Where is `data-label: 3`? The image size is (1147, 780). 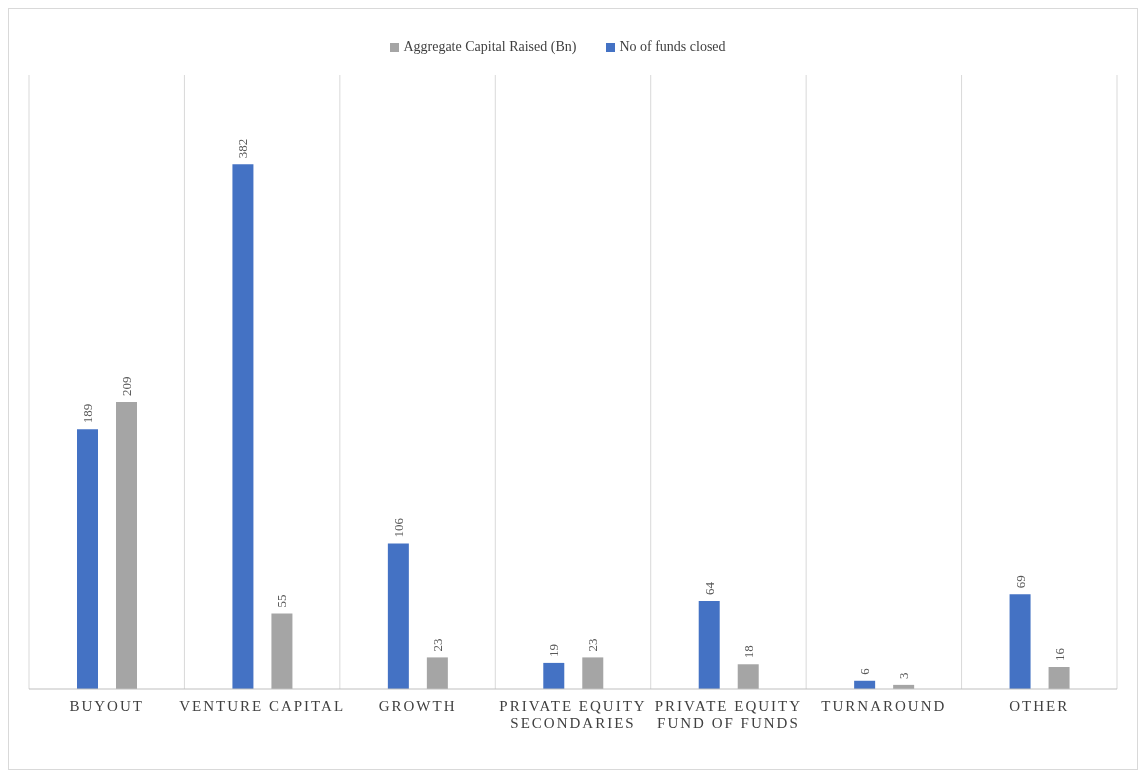
data-label: 3 is located at coordinates (904, 675).